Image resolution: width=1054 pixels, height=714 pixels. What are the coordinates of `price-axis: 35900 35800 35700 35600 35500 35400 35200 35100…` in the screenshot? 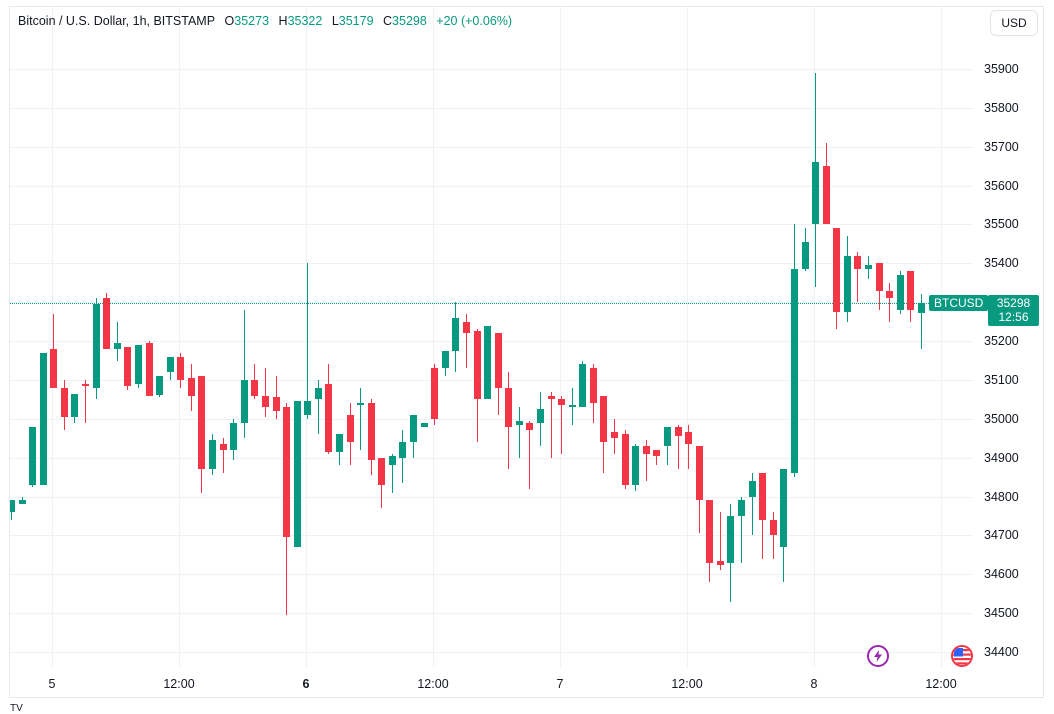 It's located at (1008, 337).